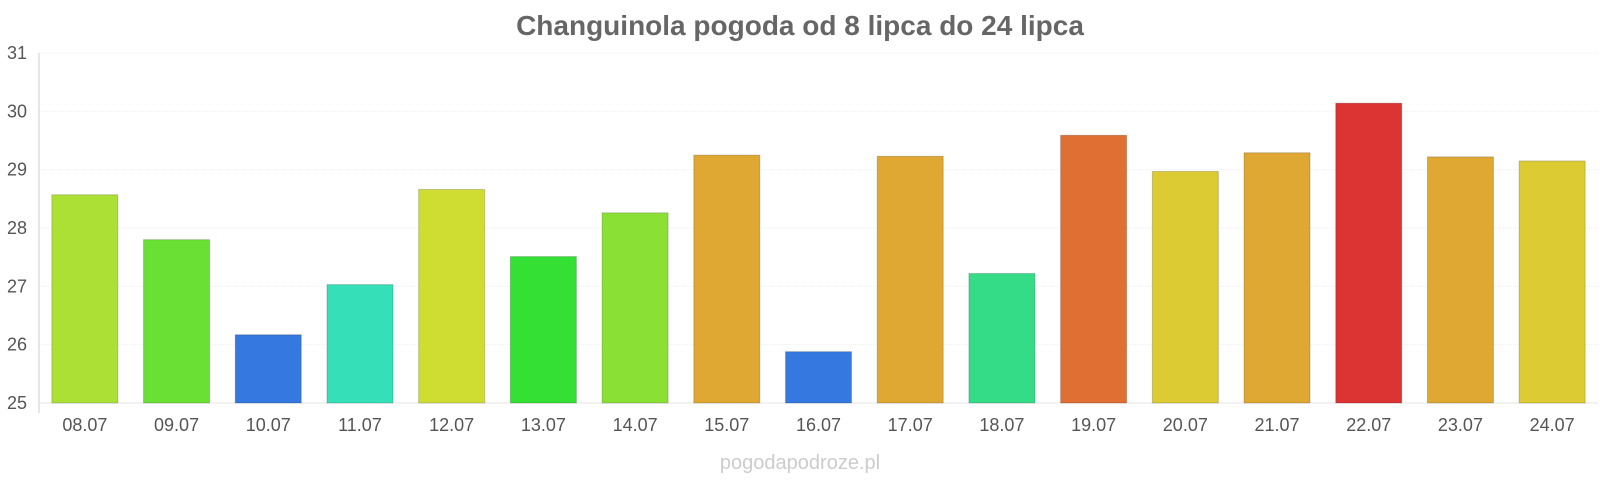 The width and height of the screenshot is (1600, 480). Describe the element at coordinates (910, 279) in the screenshot. I see `bar-17.07` at that location.